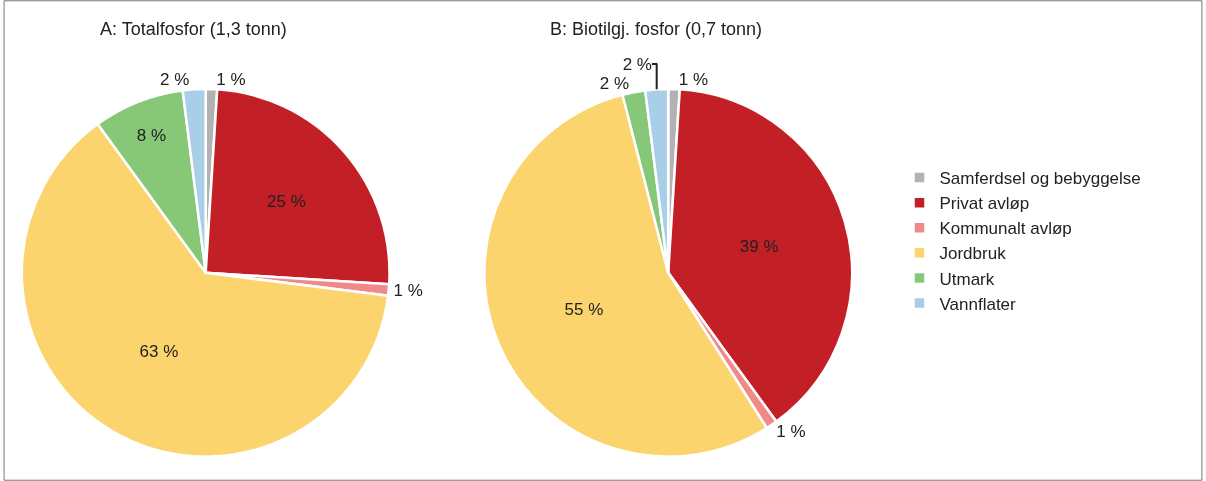  What do you see at coordinates (584, 309) in the screenshot?
I see `data-label: 55 %` at bounding box center [584, 309].